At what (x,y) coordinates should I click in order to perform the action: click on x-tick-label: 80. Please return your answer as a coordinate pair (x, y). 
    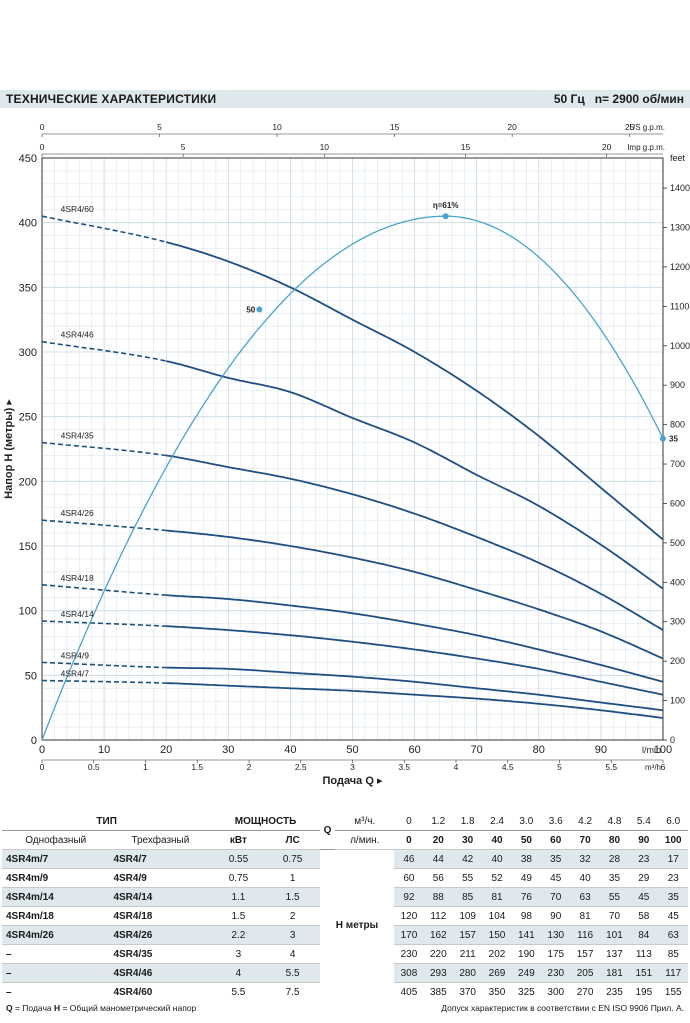
    Looking at the image, I should click on (539, 750).